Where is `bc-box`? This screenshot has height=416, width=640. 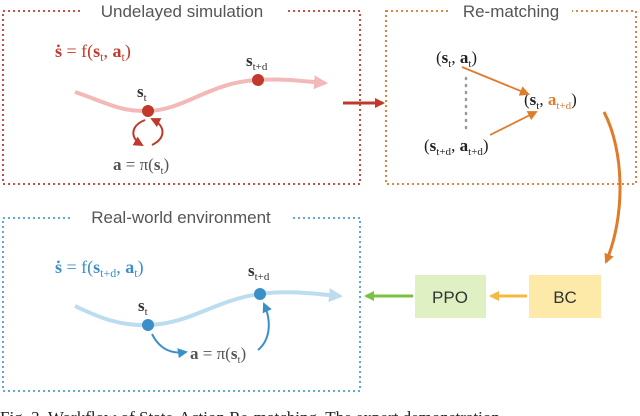 bc-box is located at coordinates (565, 296).